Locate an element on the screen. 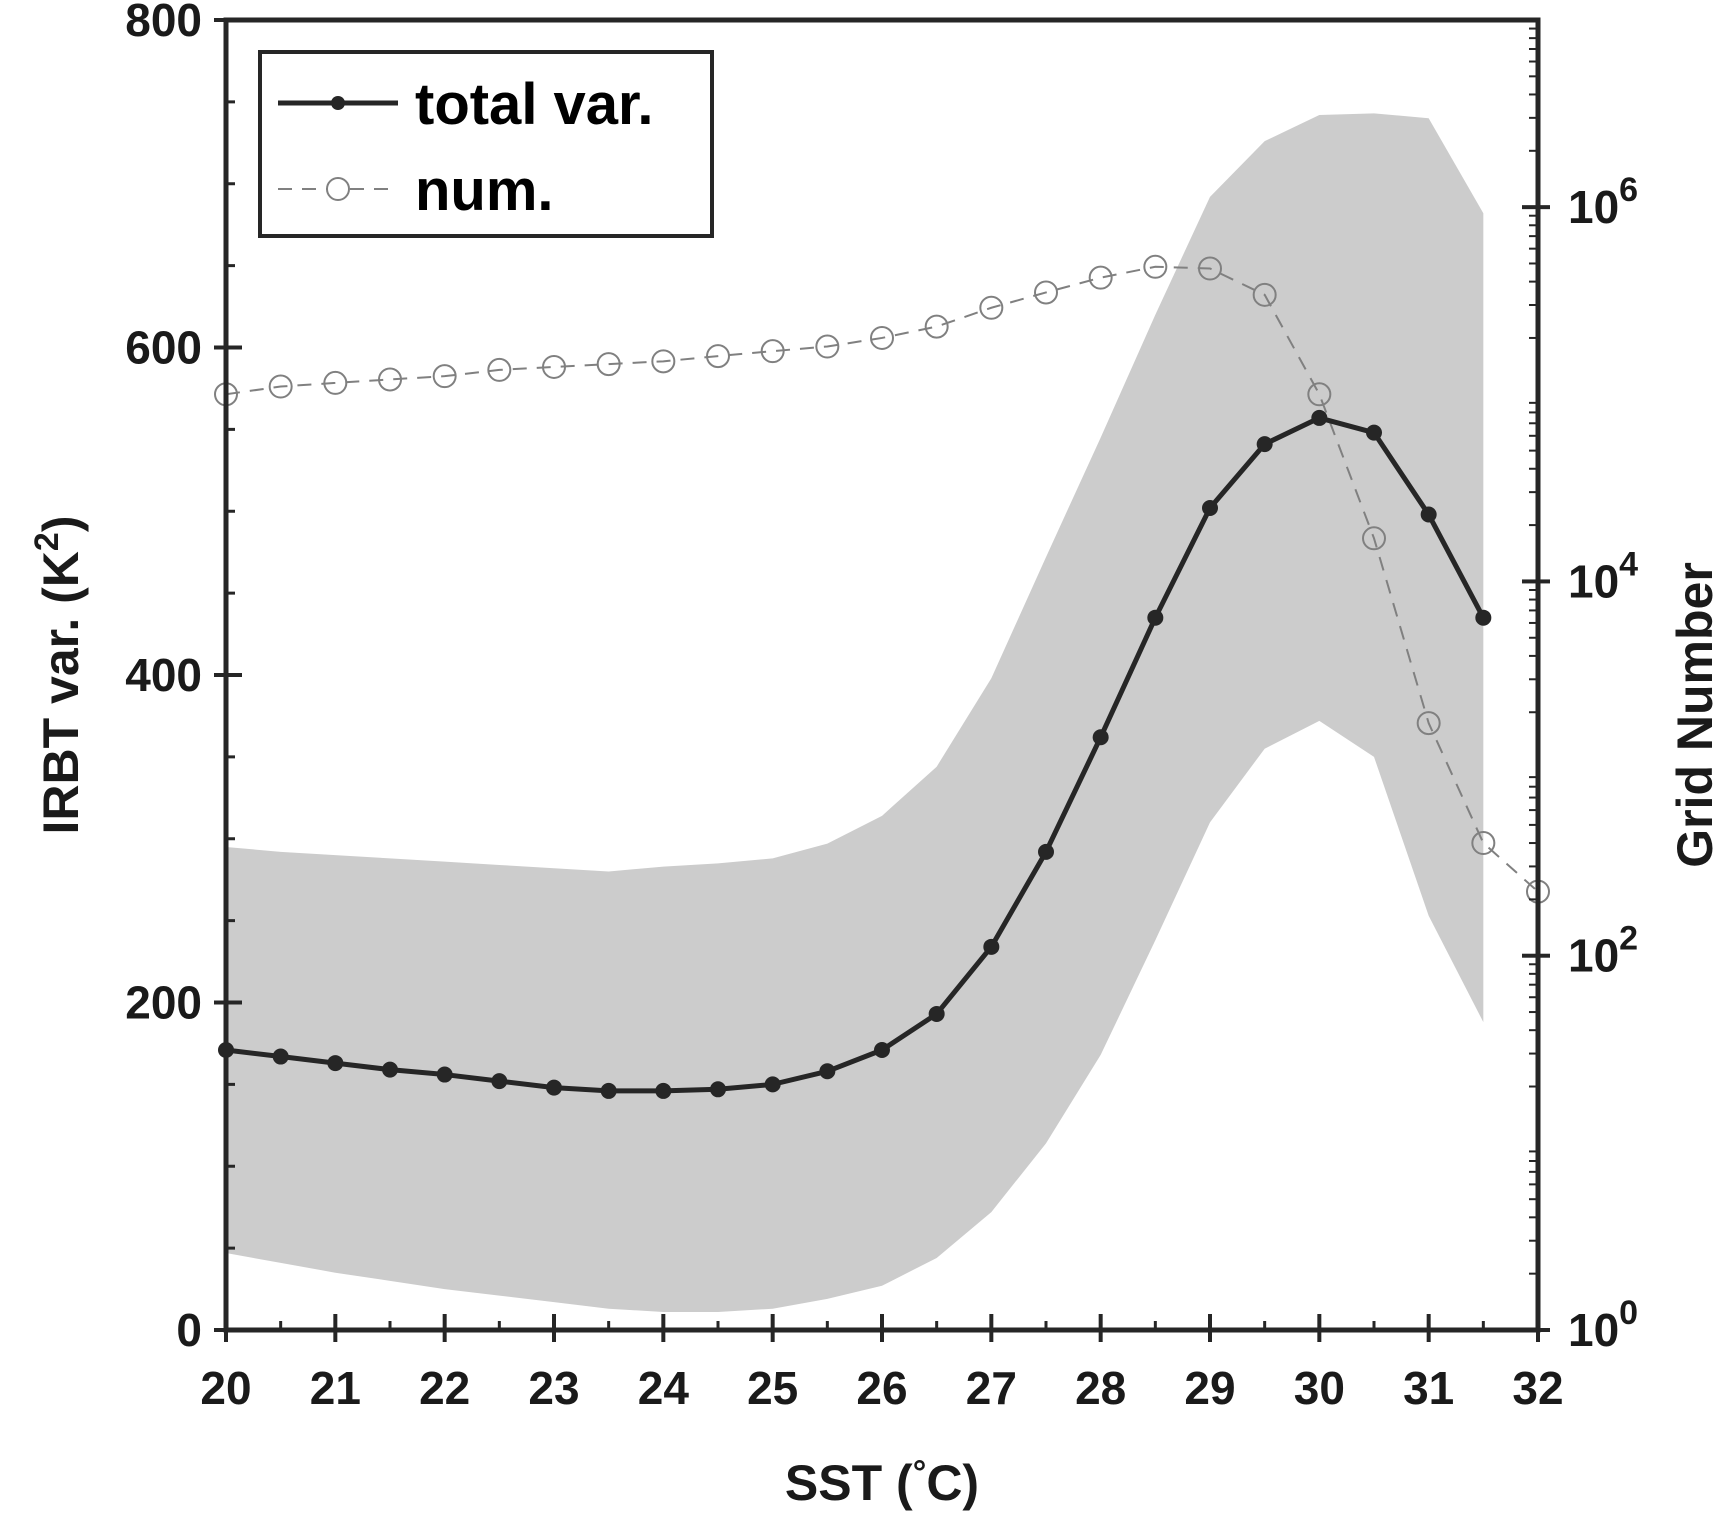  y-axis-left-title: IRBT var. (K2) is located at coordinates (58, 675).